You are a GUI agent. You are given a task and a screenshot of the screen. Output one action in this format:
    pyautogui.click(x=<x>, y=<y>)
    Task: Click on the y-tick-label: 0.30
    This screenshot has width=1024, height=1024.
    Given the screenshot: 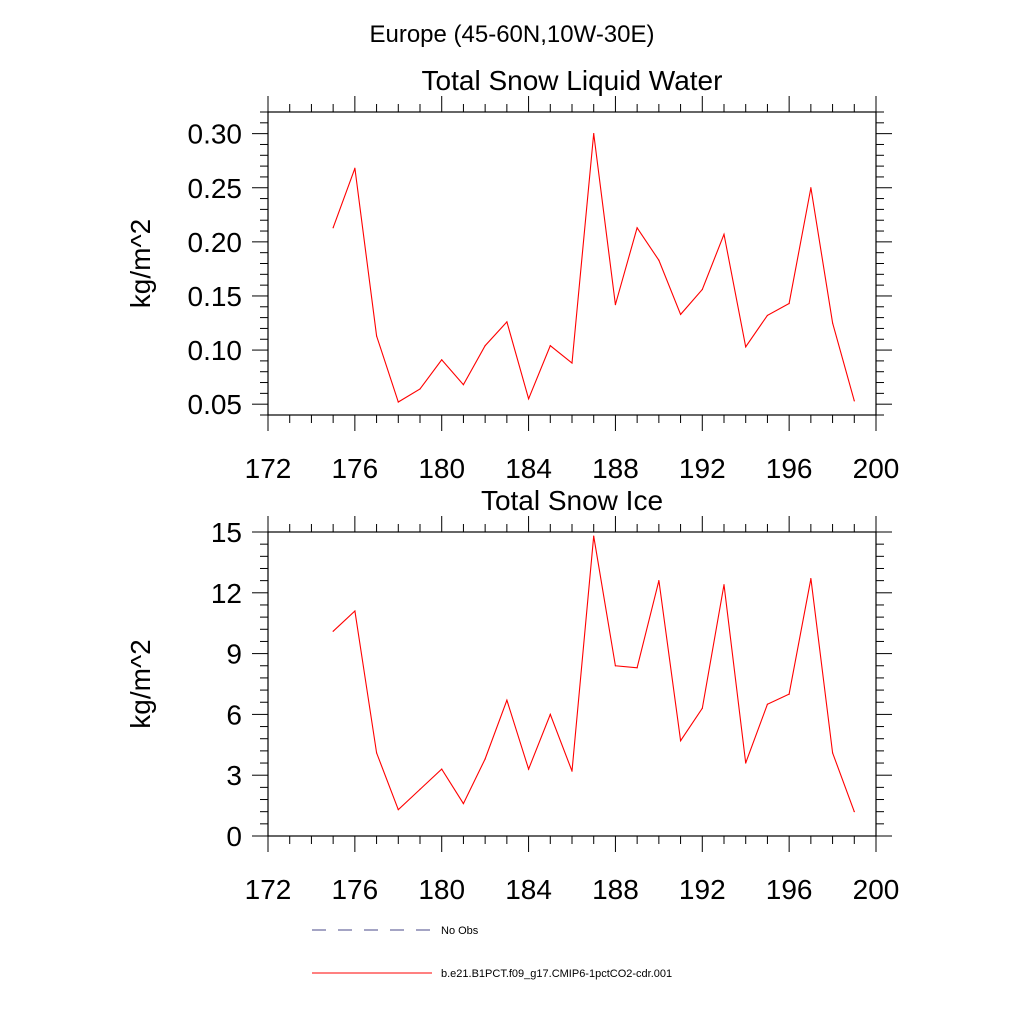 What is the action you would take?
    pyautogui.click(x=215, y=134)
    